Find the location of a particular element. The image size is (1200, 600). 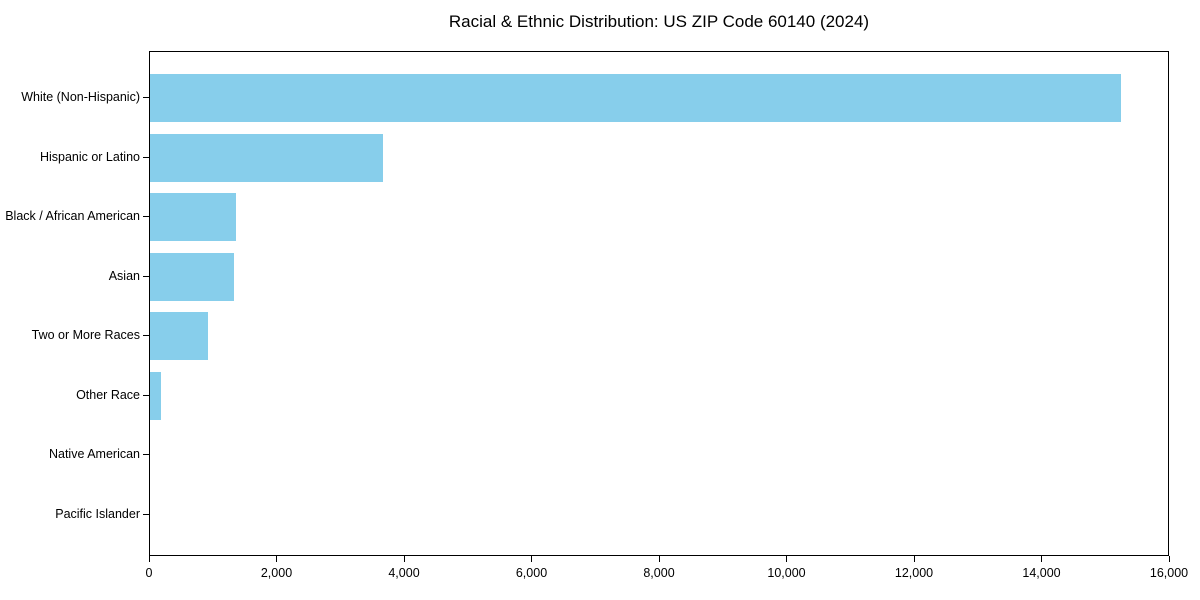

y-tick-label-other-race: Other Race is located at coordinates (108, 394).